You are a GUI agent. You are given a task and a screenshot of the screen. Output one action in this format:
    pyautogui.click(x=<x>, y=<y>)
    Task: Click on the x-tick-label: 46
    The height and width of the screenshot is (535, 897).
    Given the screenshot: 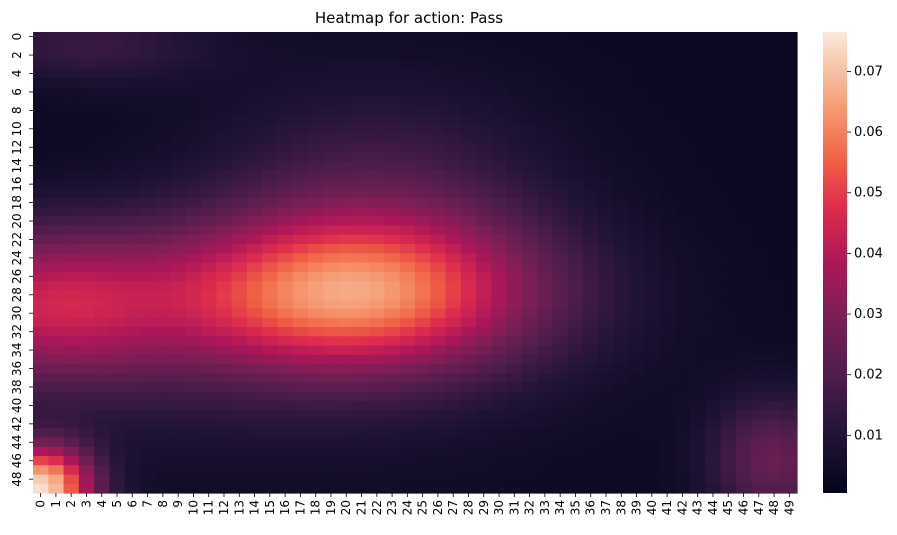 What is the action you would take?
    pyautogui.click(x=744, y=507)
    